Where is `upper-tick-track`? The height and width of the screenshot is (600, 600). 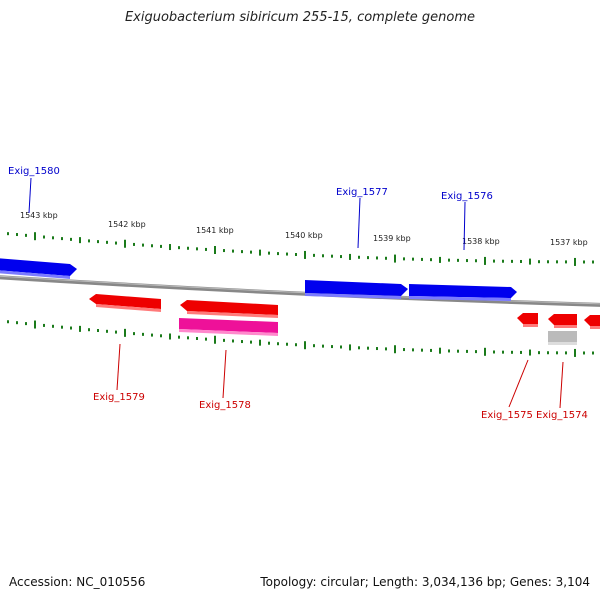 upper-tick-track is located at coordinates (300, 249).